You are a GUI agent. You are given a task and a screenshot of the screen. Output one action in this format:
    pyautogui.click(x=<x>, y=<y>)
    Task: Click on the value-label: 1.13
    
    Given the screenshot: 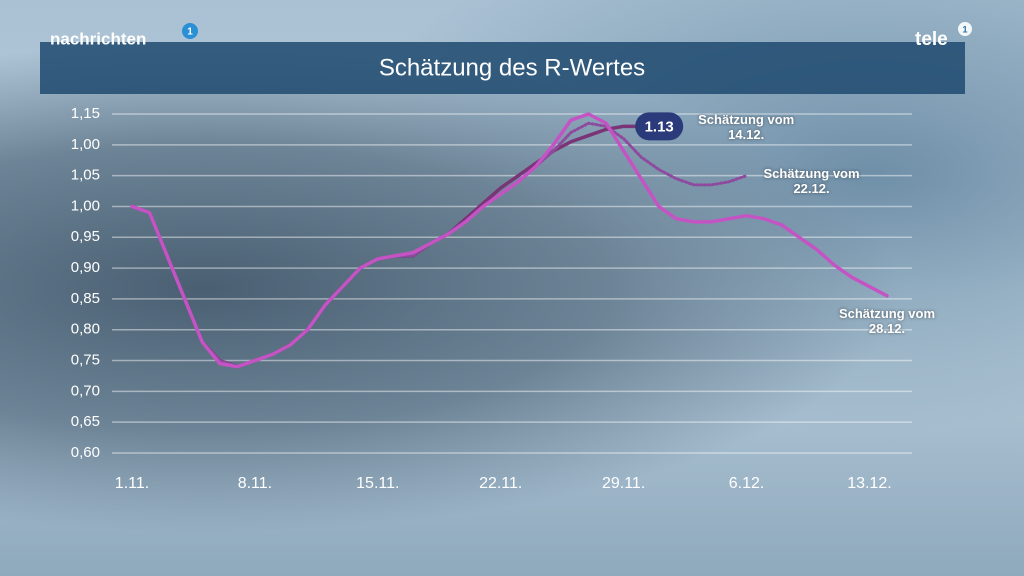 What is the action you would take?
    pyautogui.click(x=659, y=126)
    